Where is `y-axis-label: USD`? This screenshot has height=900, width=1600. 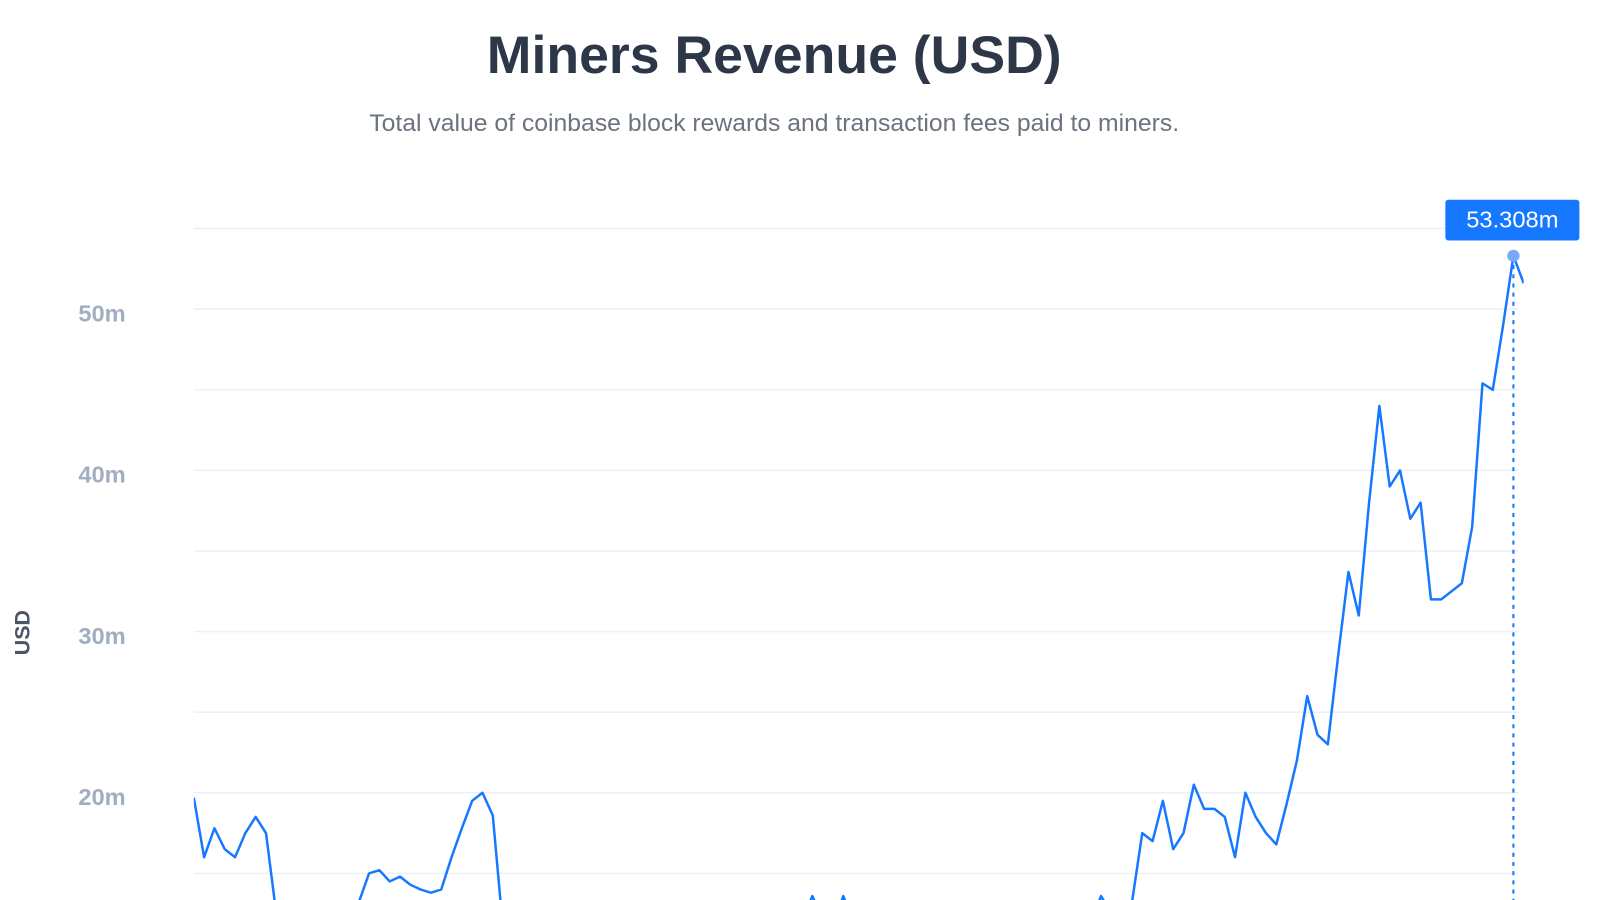 y-axis-label: USD is located at coordinates (22, 632).